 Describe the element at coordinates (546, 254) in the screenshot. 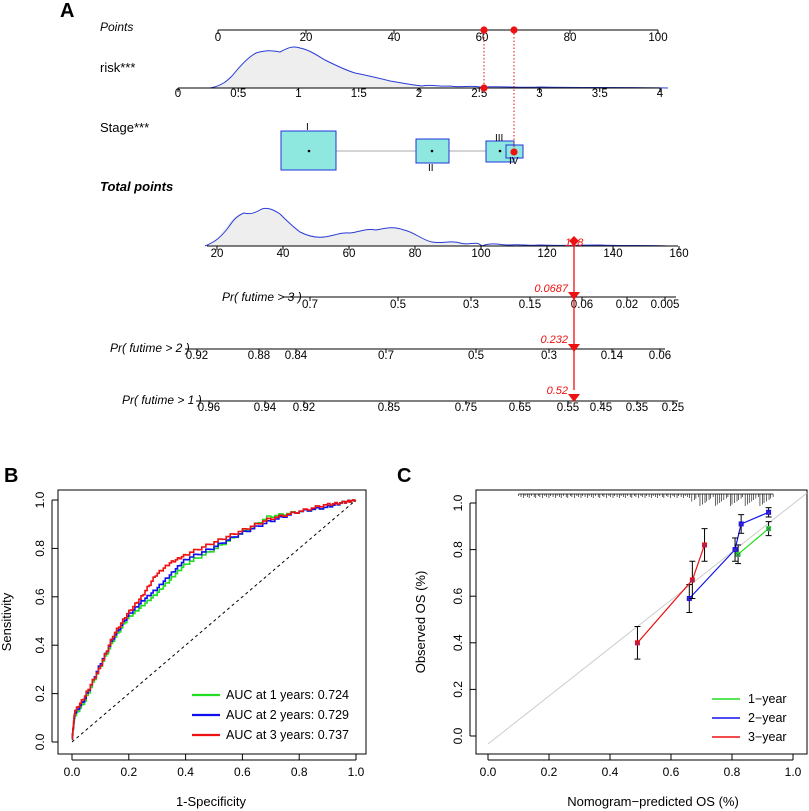

I see `total-tick-label: 120` at that location.